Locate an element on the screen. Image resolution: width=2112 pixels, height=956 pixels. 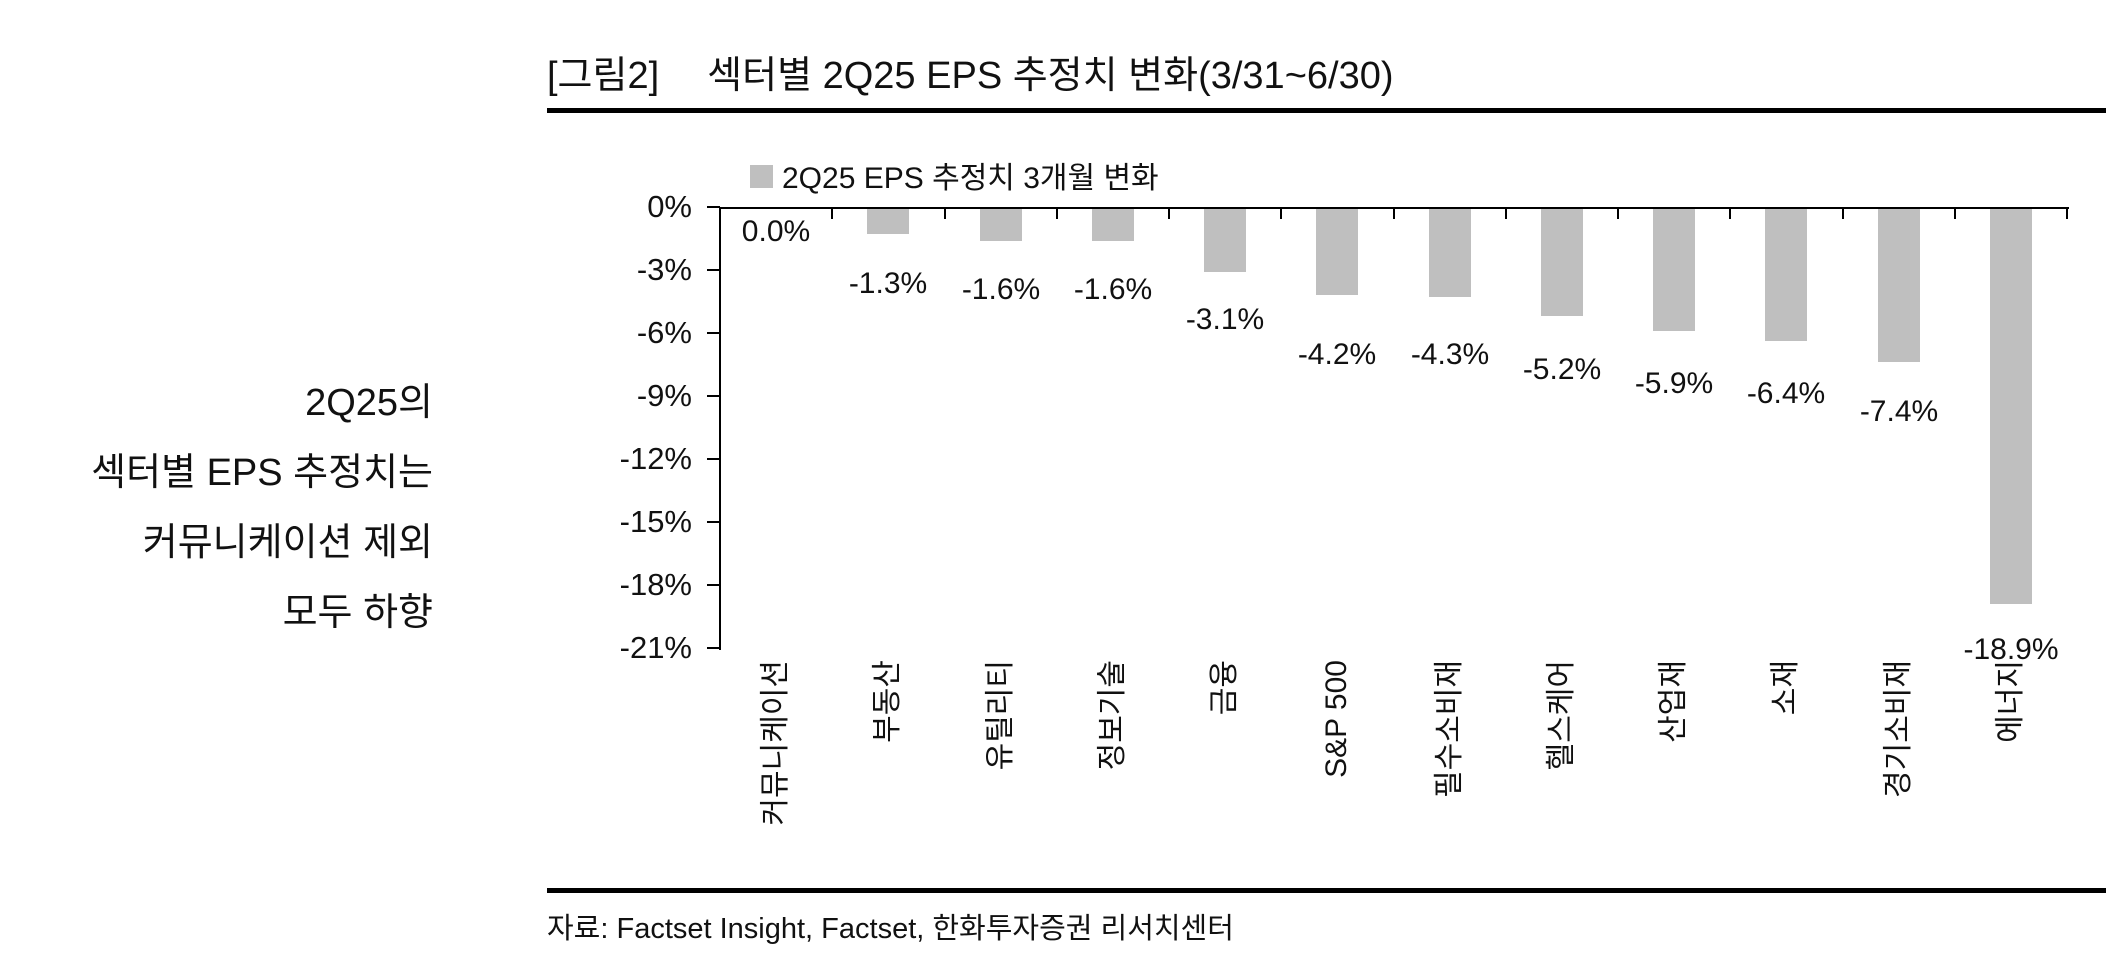
y-tick-label: -9% is located at coordinates (664, 395).